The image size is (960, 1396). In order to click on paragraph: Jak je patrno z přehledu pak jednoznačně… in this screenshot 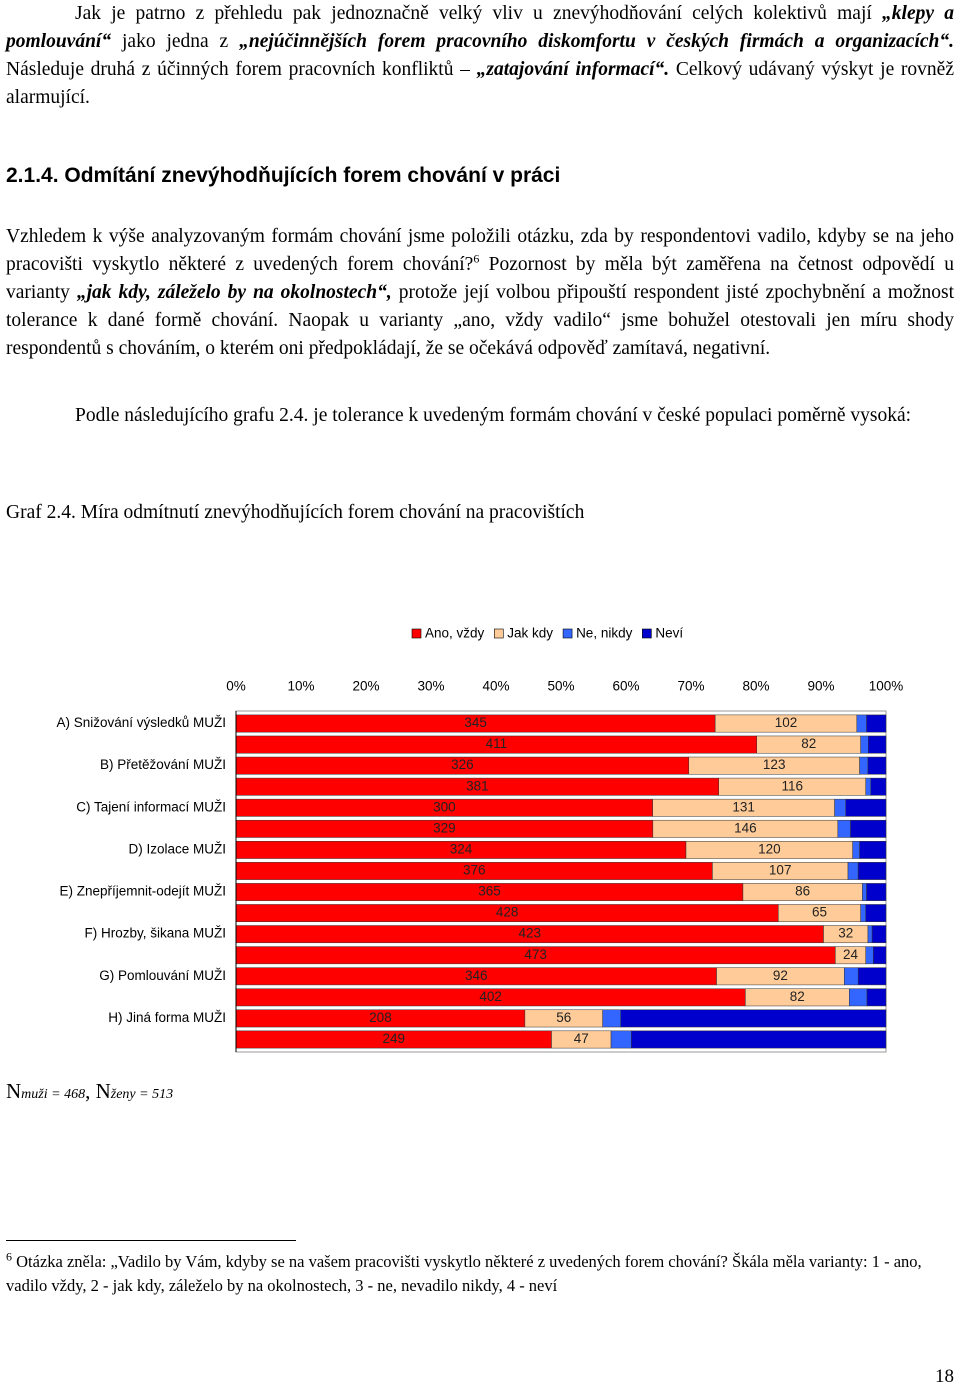, I will do `click(480, 56)`.